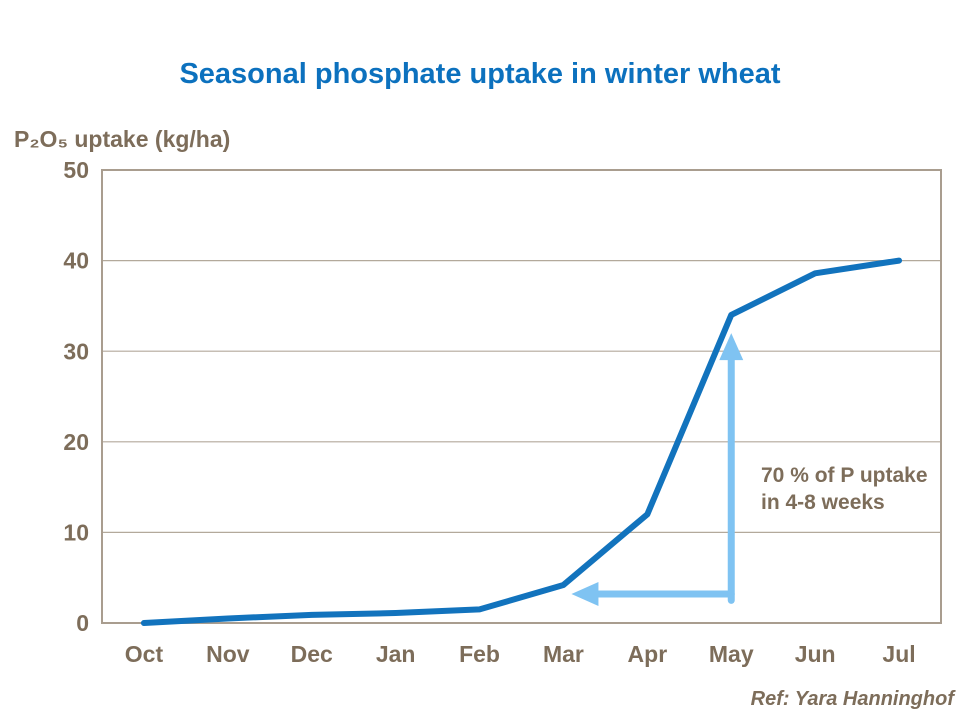 This screenshot has height=720, width=960. I want to click on x-tick-label: Feb, so click(479, 654).